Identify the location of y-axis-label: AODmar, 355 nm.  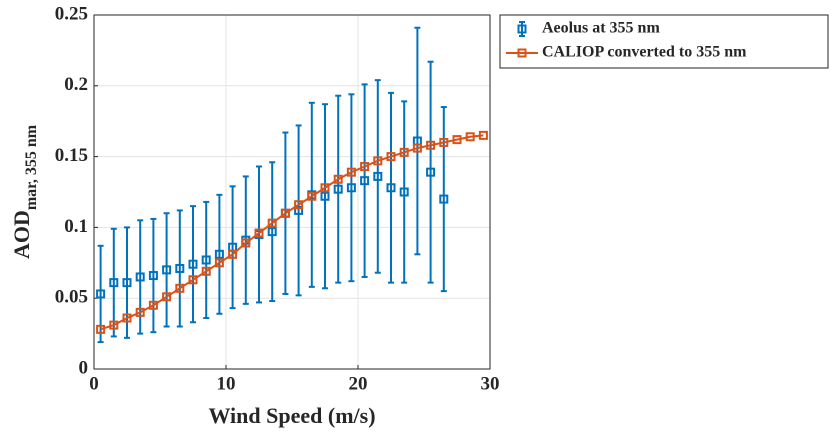
(24, 191).